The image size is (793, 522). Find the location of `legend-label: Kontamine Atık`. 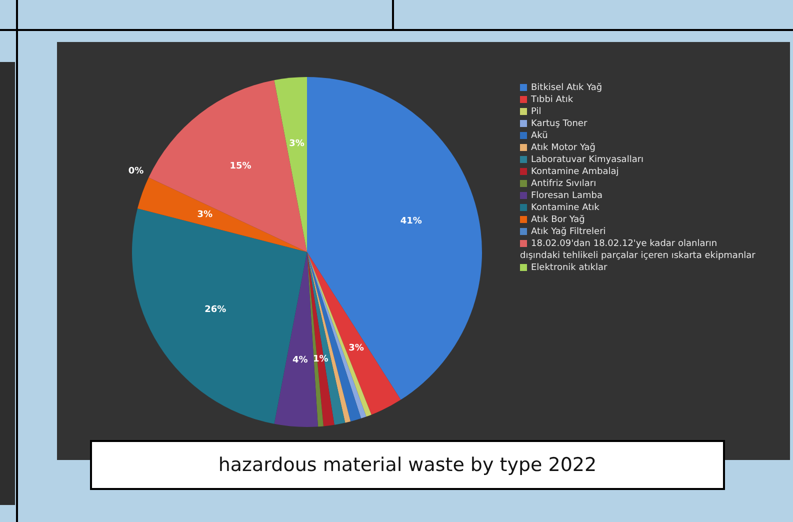

legend-label: Kontamine Atık is located at coordinates (565, 208).